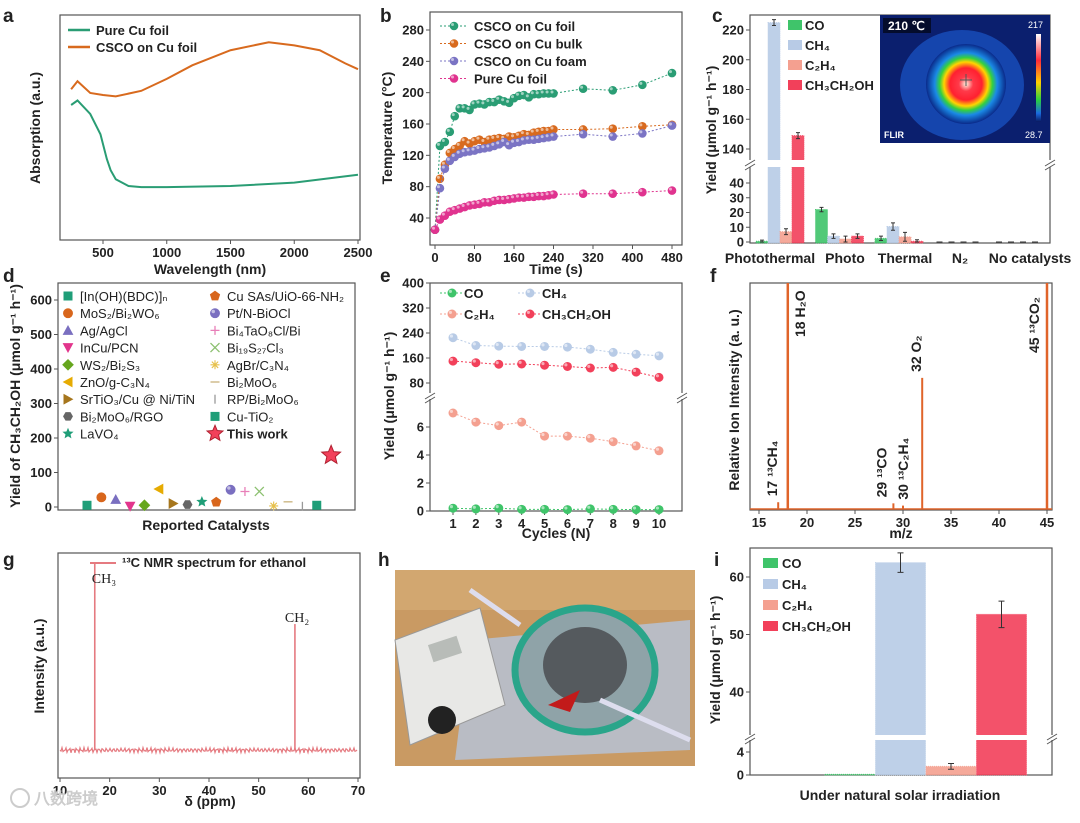  Describe the element at coordinates (68, 416) in the screenshot. I see `hexagon-marker` at that location.